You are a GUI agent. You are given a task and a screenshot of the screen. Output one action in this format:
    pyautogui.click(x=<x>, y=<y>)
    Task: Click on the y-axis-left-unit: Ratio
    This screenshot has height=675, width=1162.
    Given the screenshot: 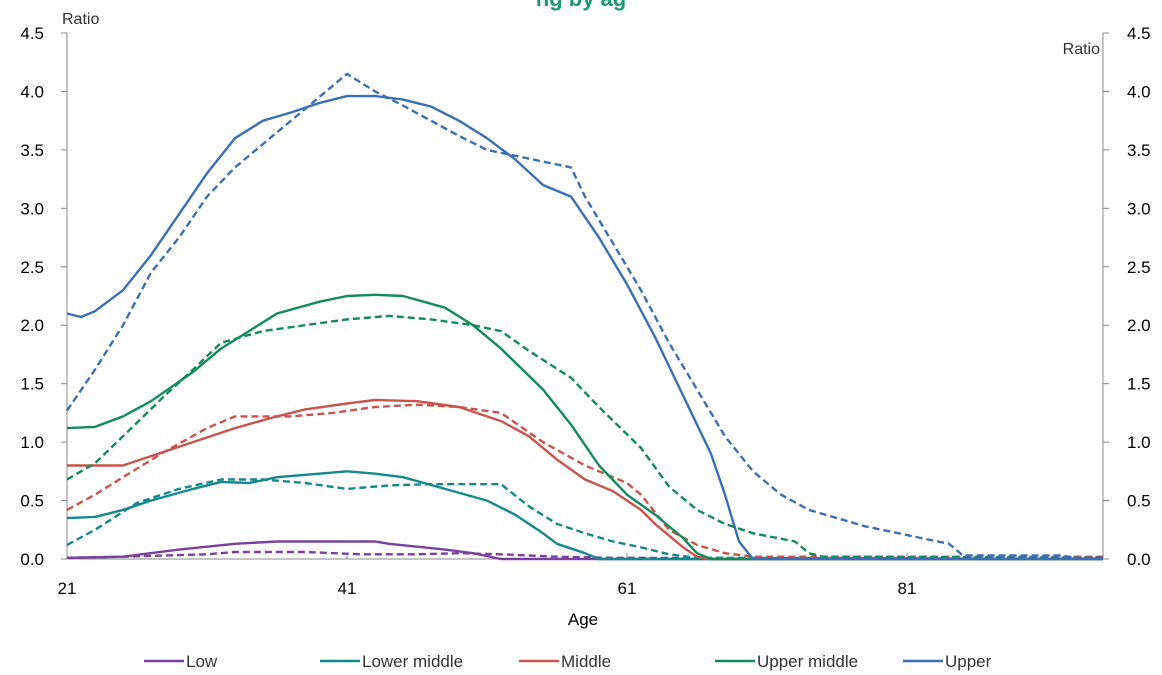 What is the action you would take?
    pyautogui.click(x=80, y=19)
    